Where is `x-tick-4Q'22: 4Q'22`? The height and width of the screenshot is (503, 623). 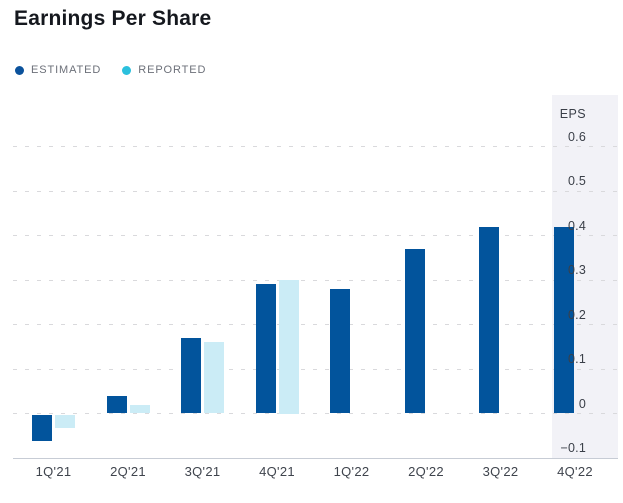
x-tick-4Q'22: 4Q'22 is located at coordinates (575, 471).